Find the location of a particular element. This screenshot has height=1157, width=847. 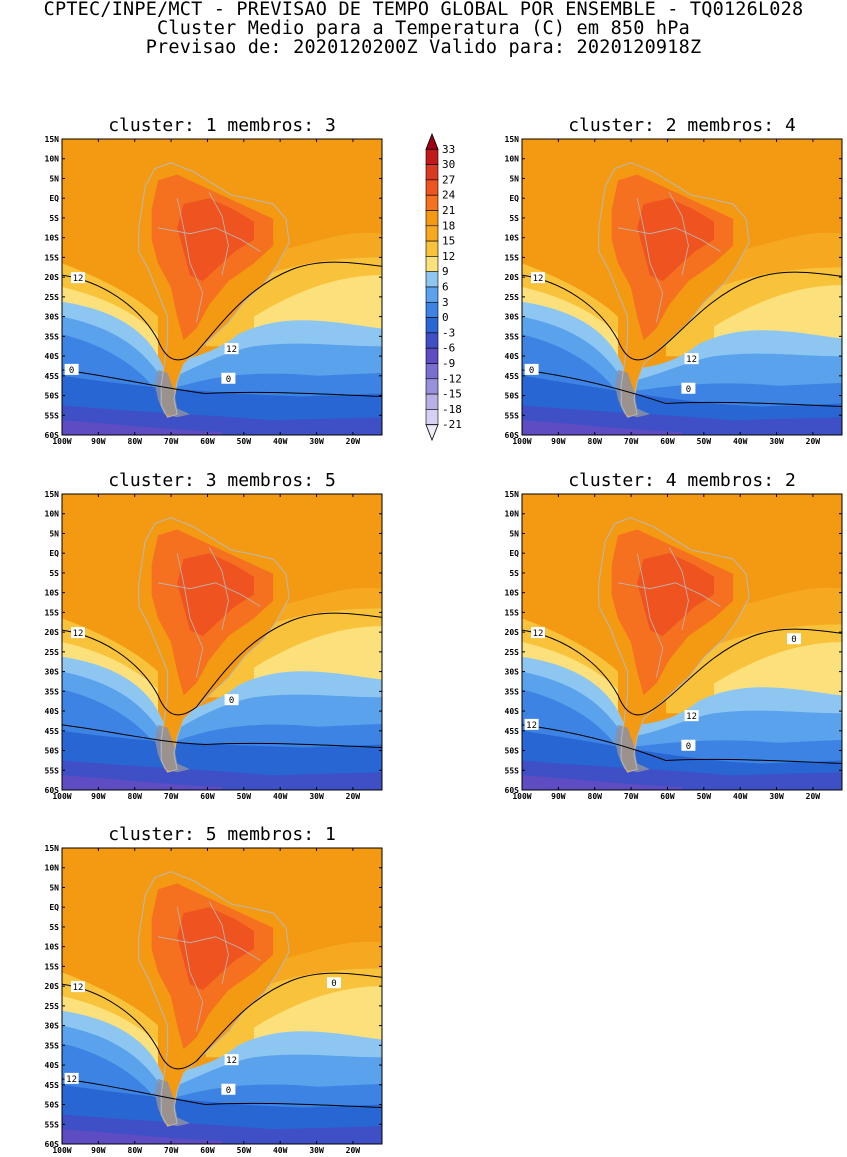

lon-label: 60W is located at coordinates (207, 1150).